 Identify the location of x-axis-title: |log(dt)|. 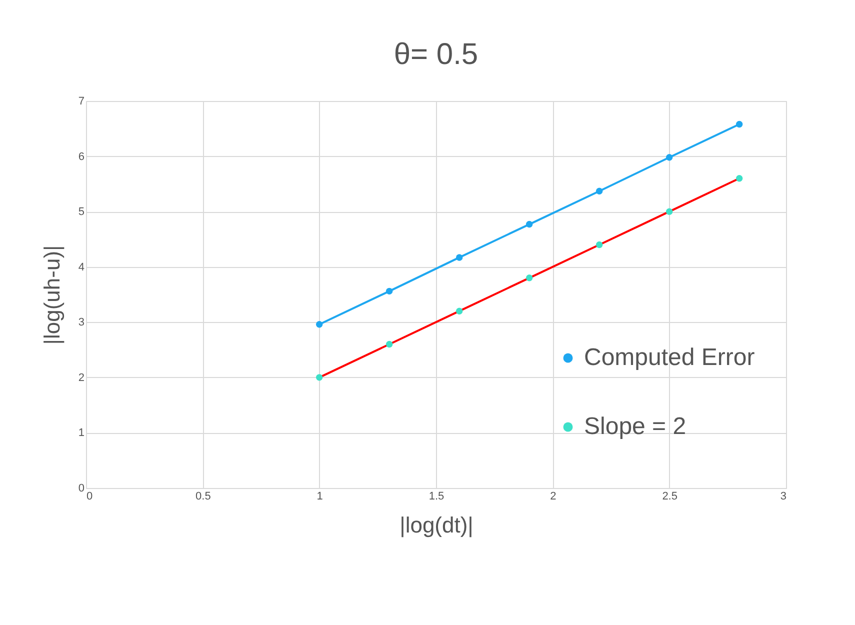
(437, 525).